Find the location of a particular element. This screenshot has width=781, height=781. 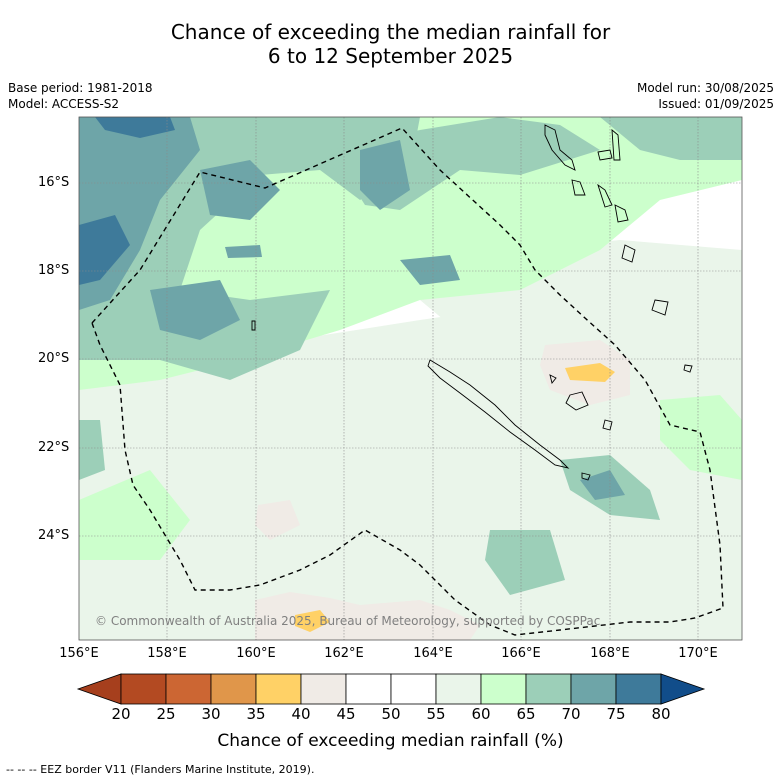

colorbar-tick-label: 50 is located at coordinates (391, 714).